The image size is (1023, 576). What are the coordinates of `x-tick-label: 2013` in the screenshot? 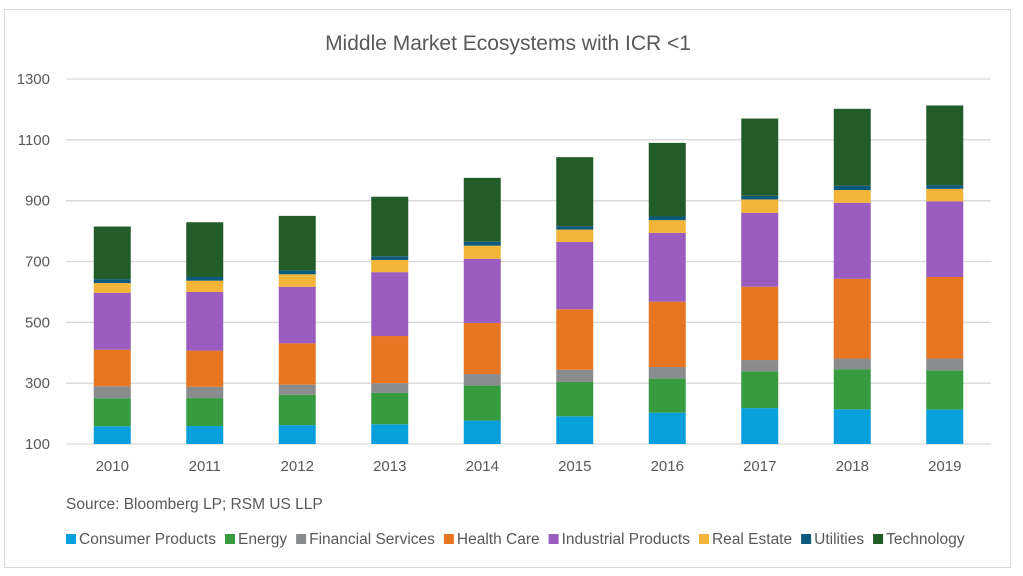 It's located at (389, 466).